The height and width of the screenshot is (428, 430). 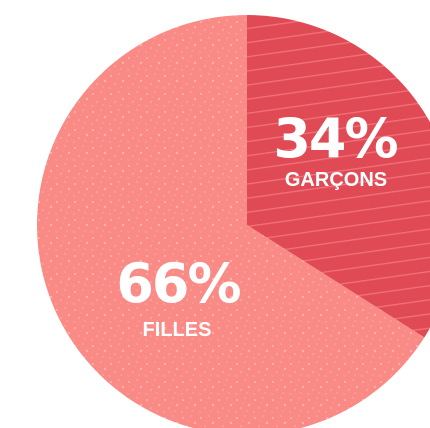 I want to click on boys-percentage-label: 34%, so click(x=335, y=138).